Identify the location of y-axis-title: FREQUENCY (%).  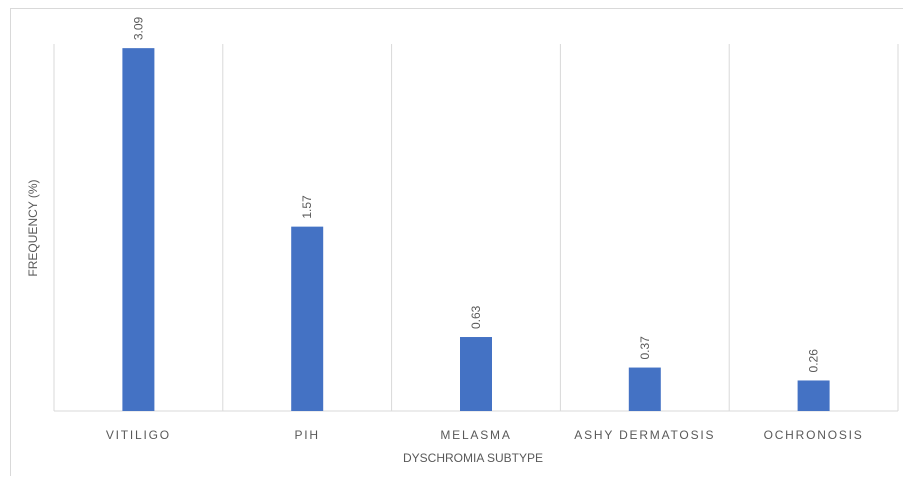
(33, 228).